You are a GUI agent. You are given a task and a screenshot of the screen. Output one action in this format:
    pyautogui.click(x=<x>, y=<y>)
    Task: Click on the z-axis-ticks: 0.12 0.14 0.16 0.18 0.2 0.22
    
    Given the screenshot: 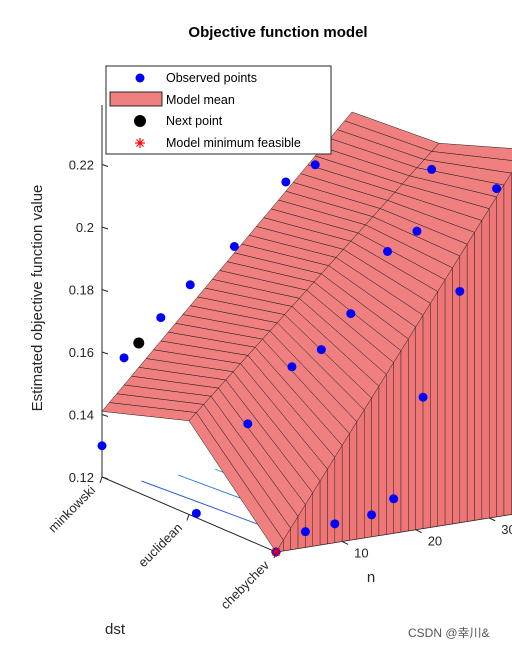 What is the action you would take?
    pyautogui.click(x=89, y=321)
    